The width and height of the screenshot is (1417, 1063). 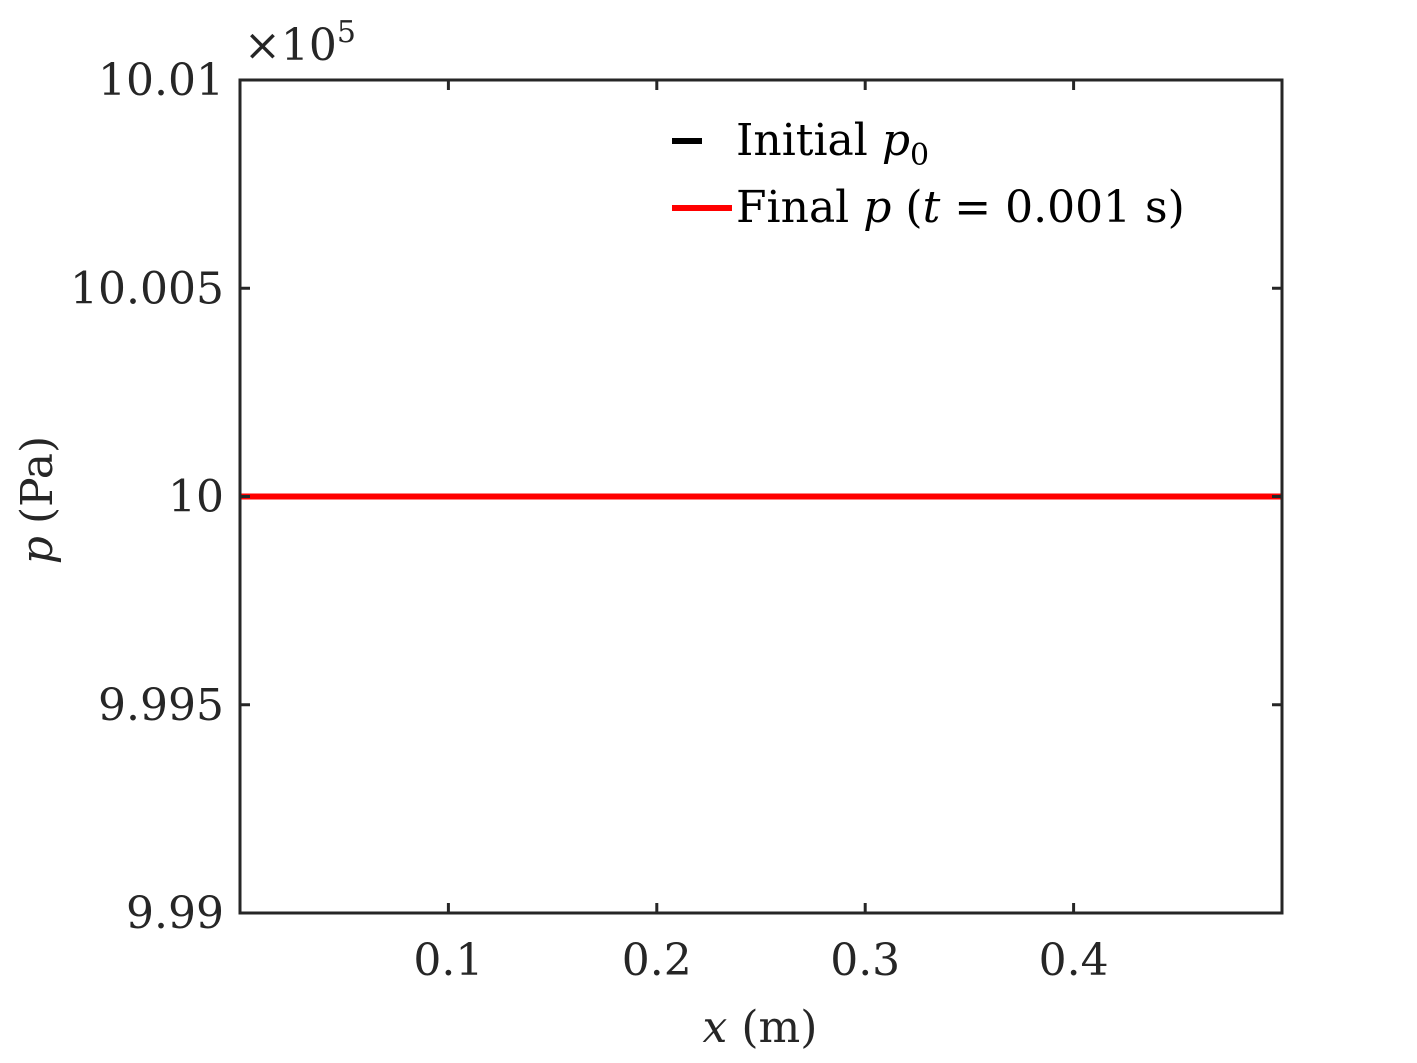 I want to click on y-tick-label: 9.995, so click(x=161, y=705).